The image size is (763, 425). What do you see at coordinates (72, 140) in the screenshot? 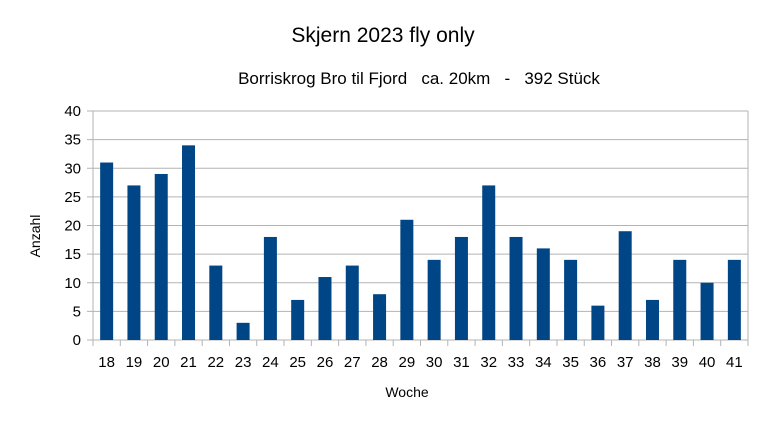
I see `y-tick-label: 35` at bounding box center [72, 140].